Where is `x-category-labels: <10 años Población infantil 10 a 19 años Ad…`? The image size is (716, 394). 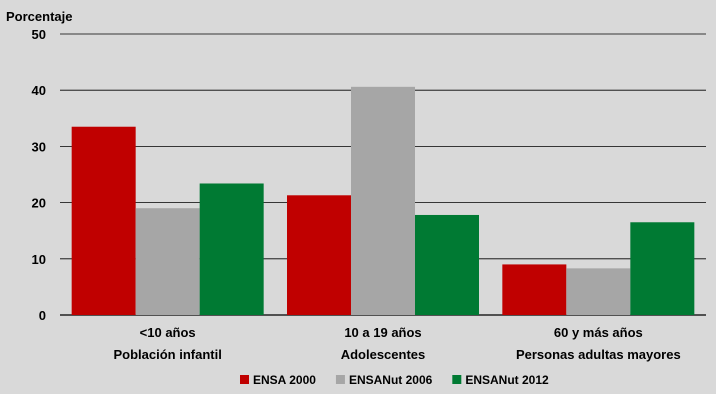 x-category-labels: <10 años Población infantil 10 a 19 años Ad… is located at coordinates (396, 343).